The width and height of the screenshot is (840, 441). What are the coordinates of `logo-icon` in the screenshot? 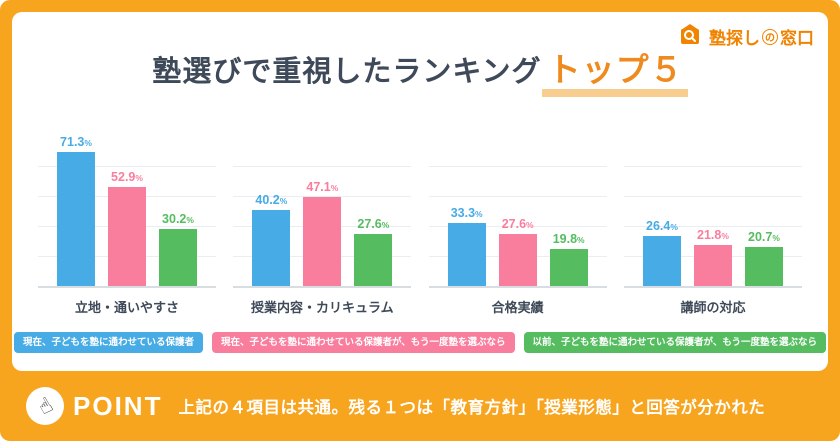 It's located at (691, 36).